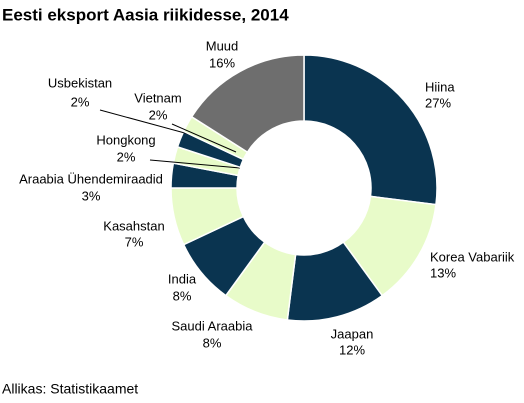 The width and height of the screenshot is (524, 403). Describe the element at coordinates (222, 62) in the screenshot. I see `value-label: 16%` at that location.